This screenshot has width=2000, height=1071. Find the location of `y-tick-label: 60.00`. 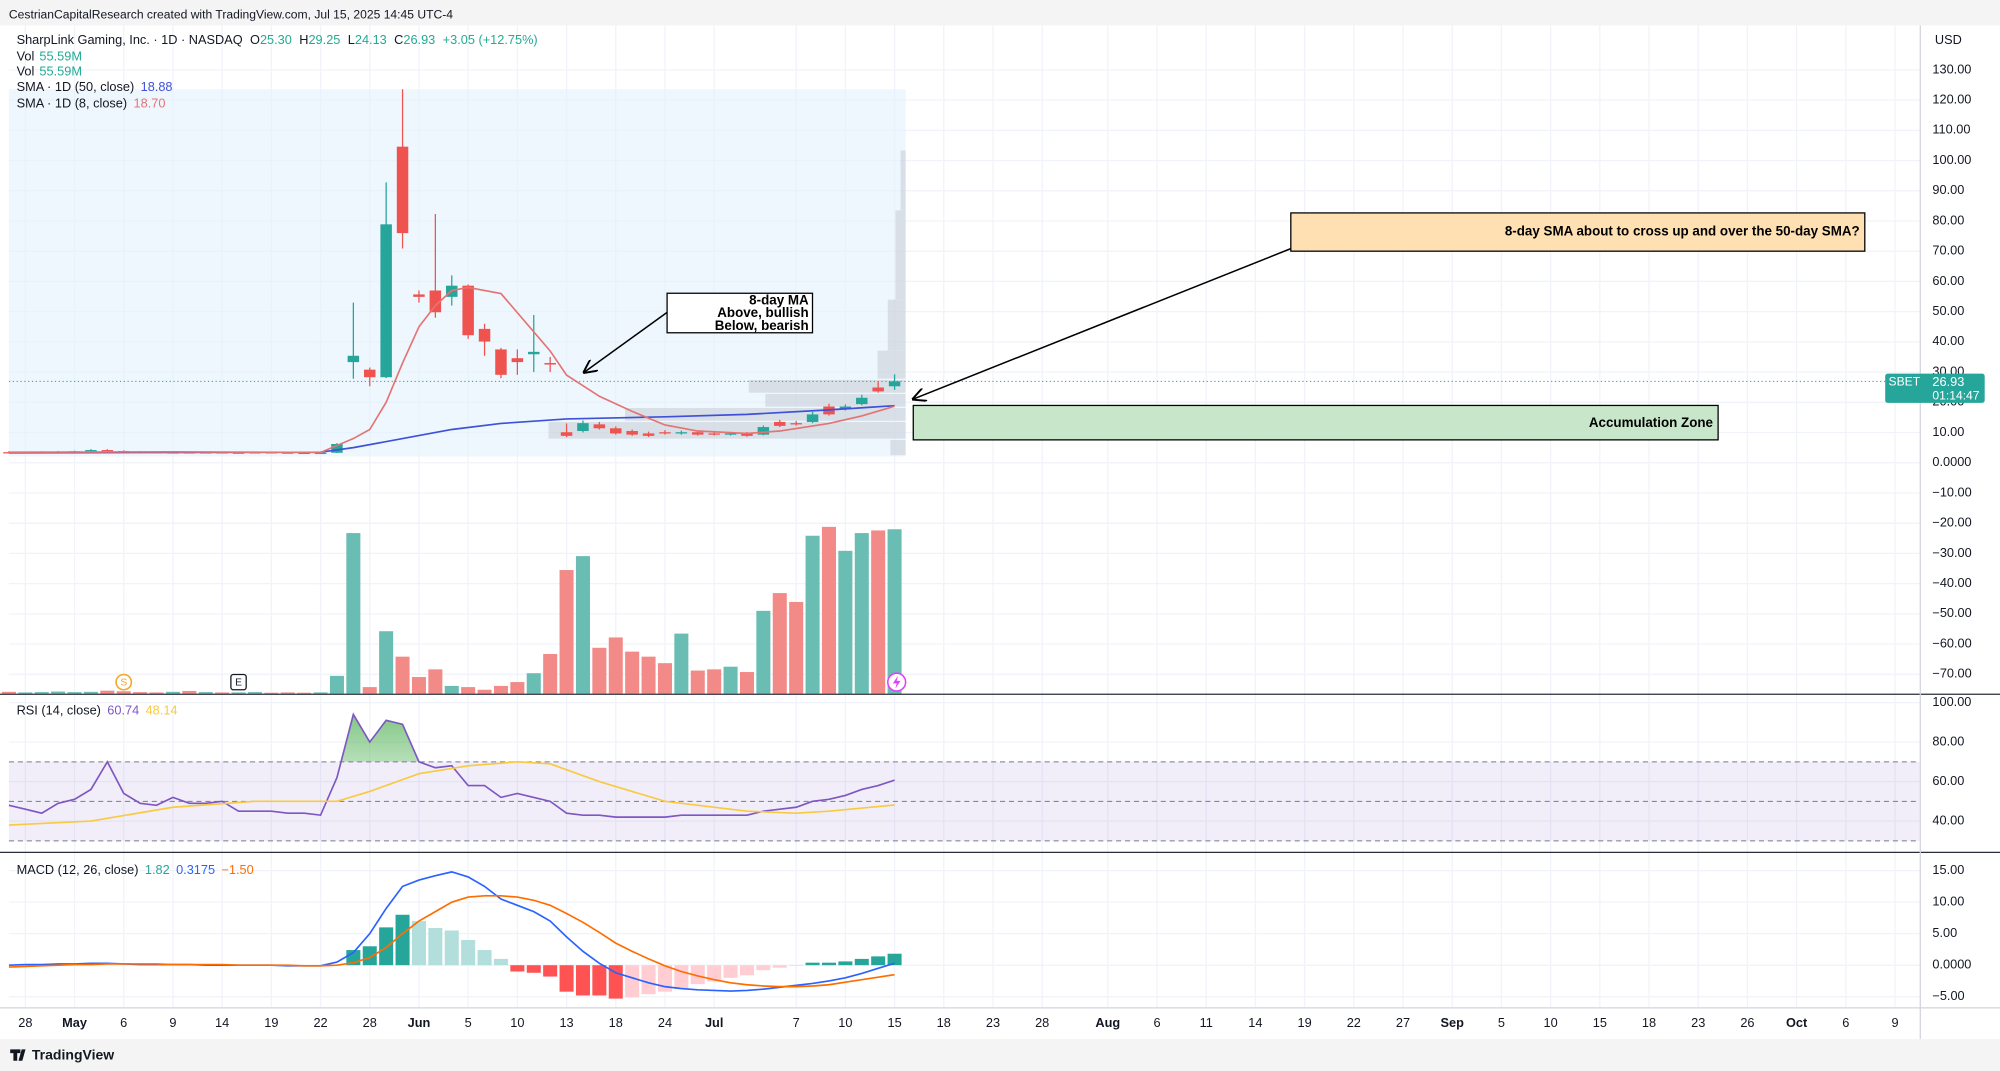

y-tick-label: 60.00 is located at coordinates (1948, 280).